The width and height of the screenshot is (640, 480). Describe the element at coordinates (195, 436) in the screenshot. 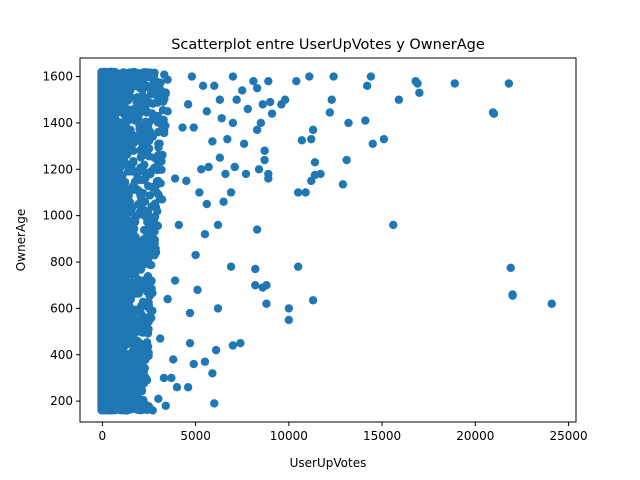

I see `x-tick-label: 5000` at that location.